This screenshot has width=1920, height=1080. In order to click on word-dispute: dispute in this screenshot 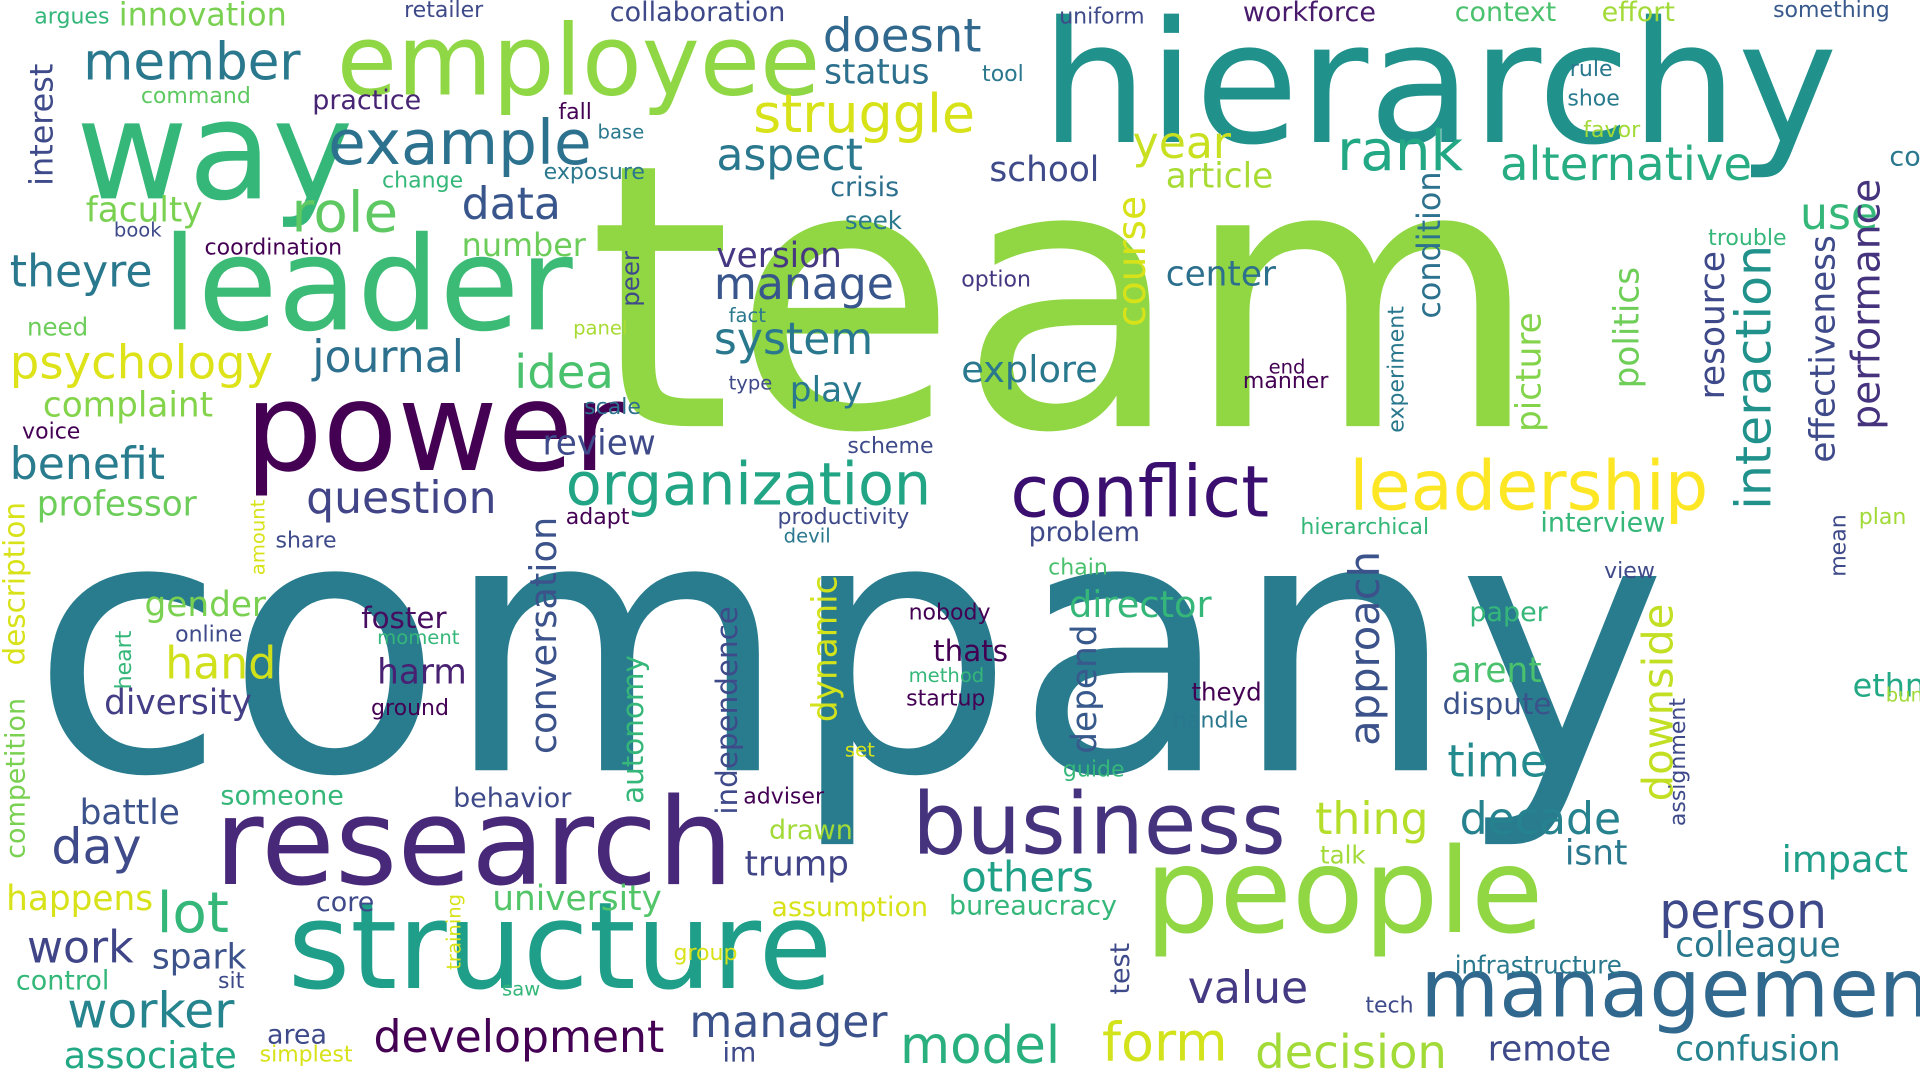, I will do `click(1497, 704)`.